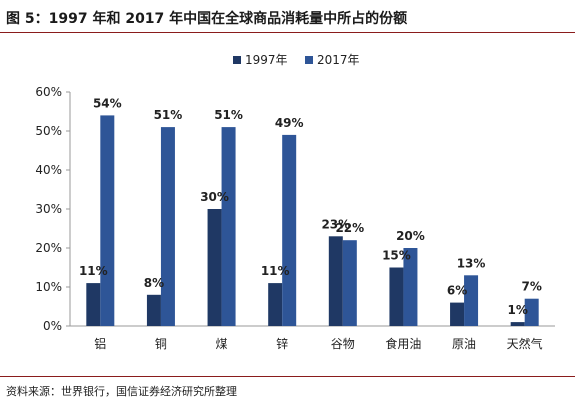 This screenshot has width=575, height=404. I want to click on title-divider, so click(287, 32).